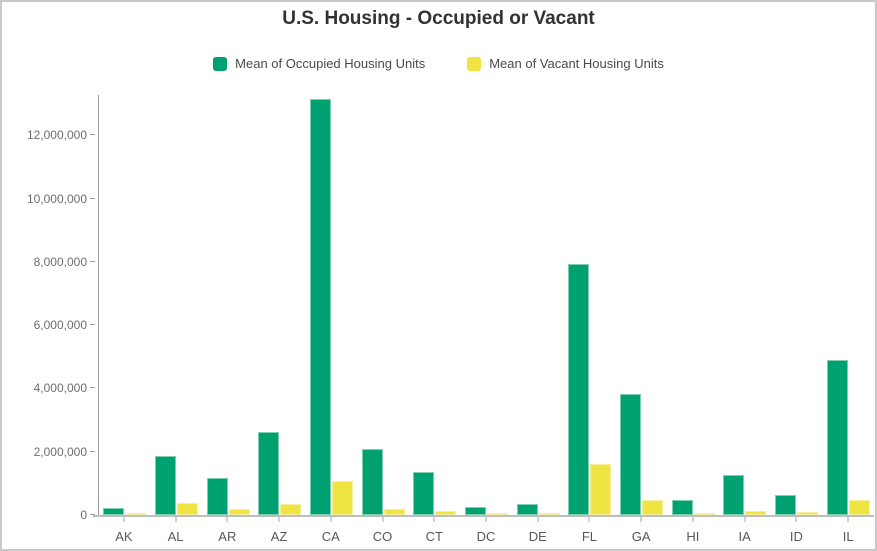 This screenshot has height=551, width=877. Describe the element at coordinates (321, 306) in the screenshot. I see `bar-occupied-ca` at that location.